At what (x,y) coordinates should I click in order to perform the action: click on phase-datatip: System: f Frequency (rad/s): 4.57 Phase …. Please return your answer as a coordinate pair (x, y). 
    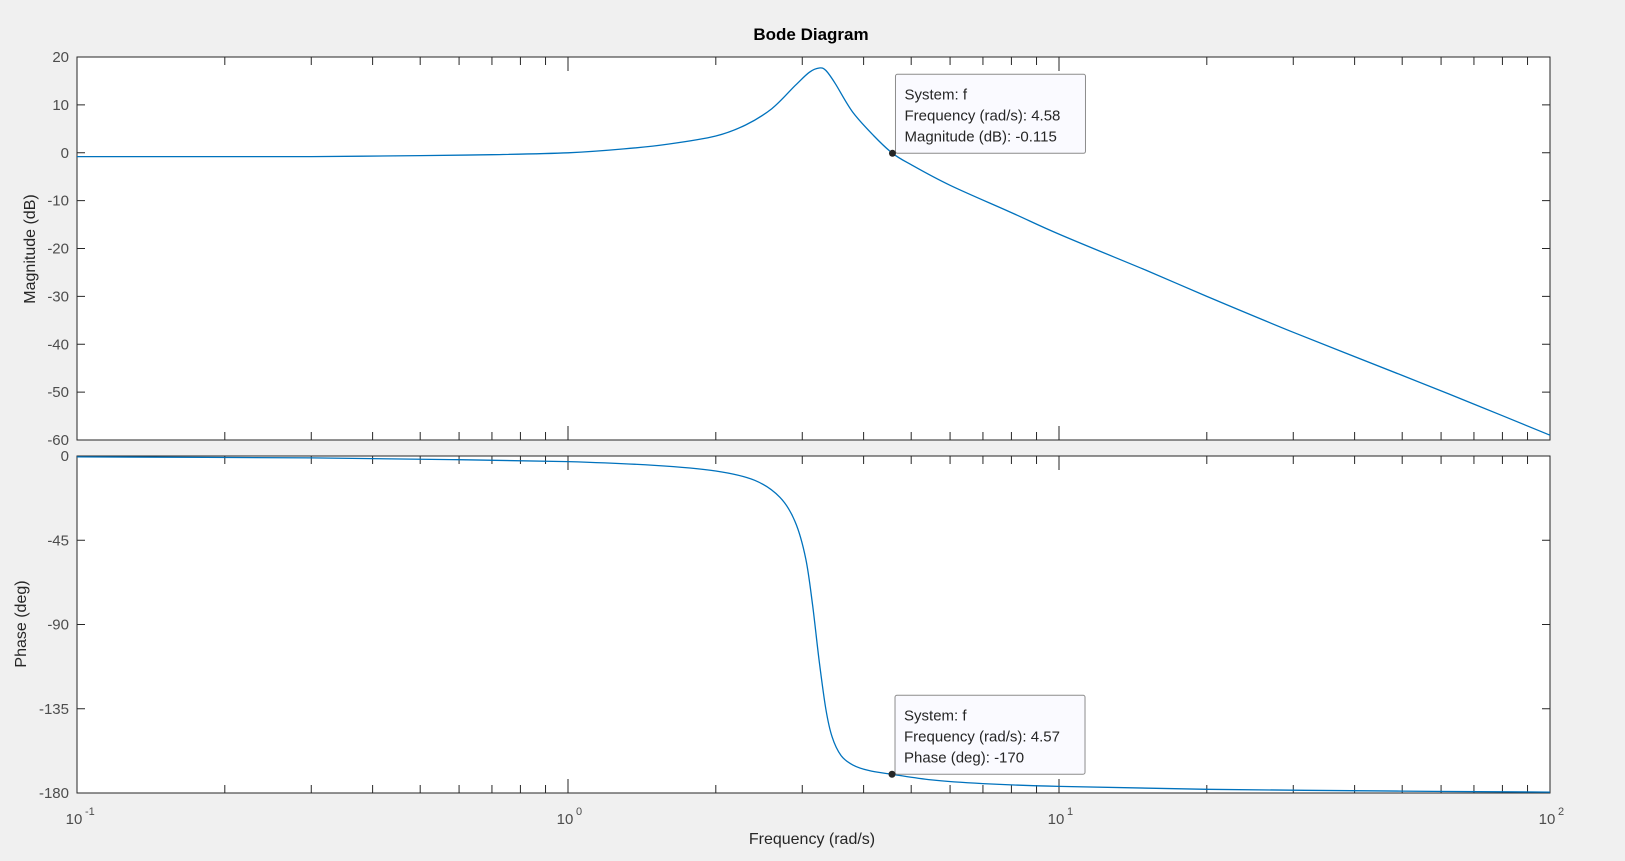
    Looking at the image, I should click on (987, 736).